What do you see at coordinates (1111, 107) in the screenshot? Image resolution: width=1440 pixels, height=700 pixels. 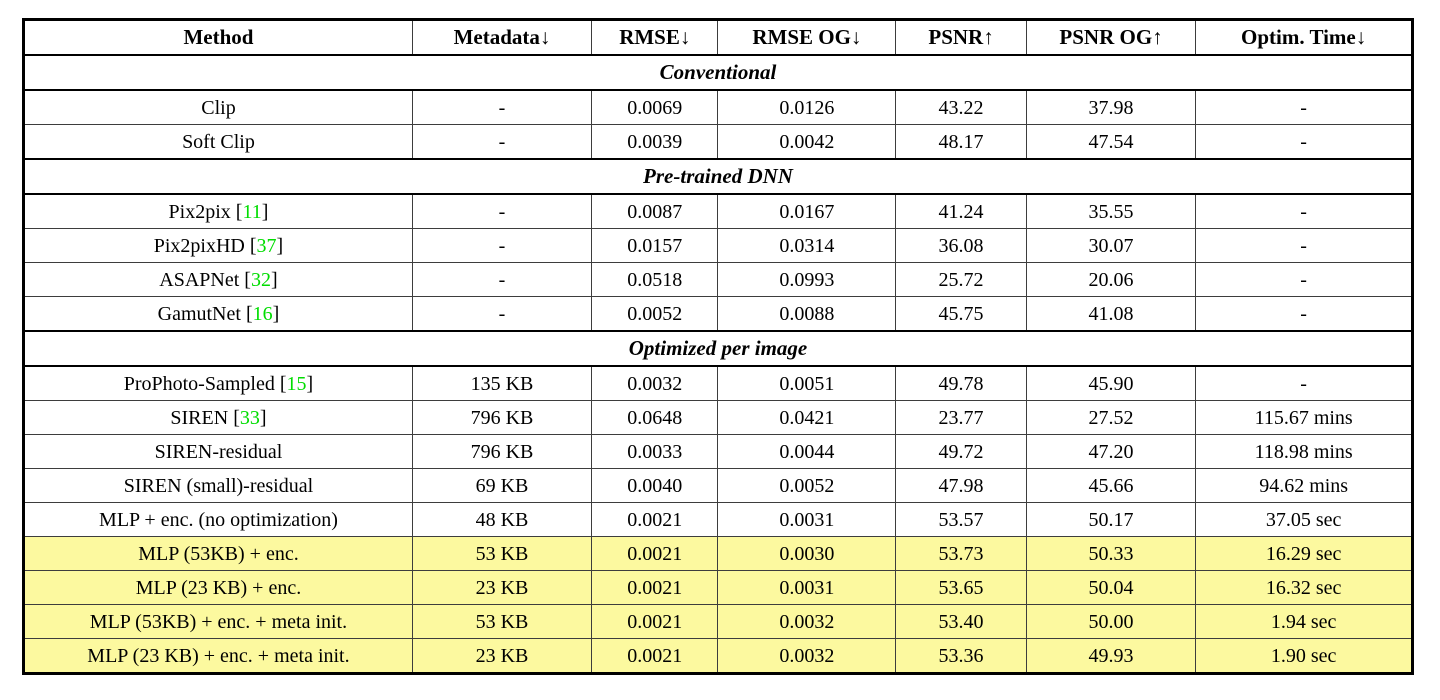 I see `psnr-og-cell: 37.98` at bounding box center [1111, 107].